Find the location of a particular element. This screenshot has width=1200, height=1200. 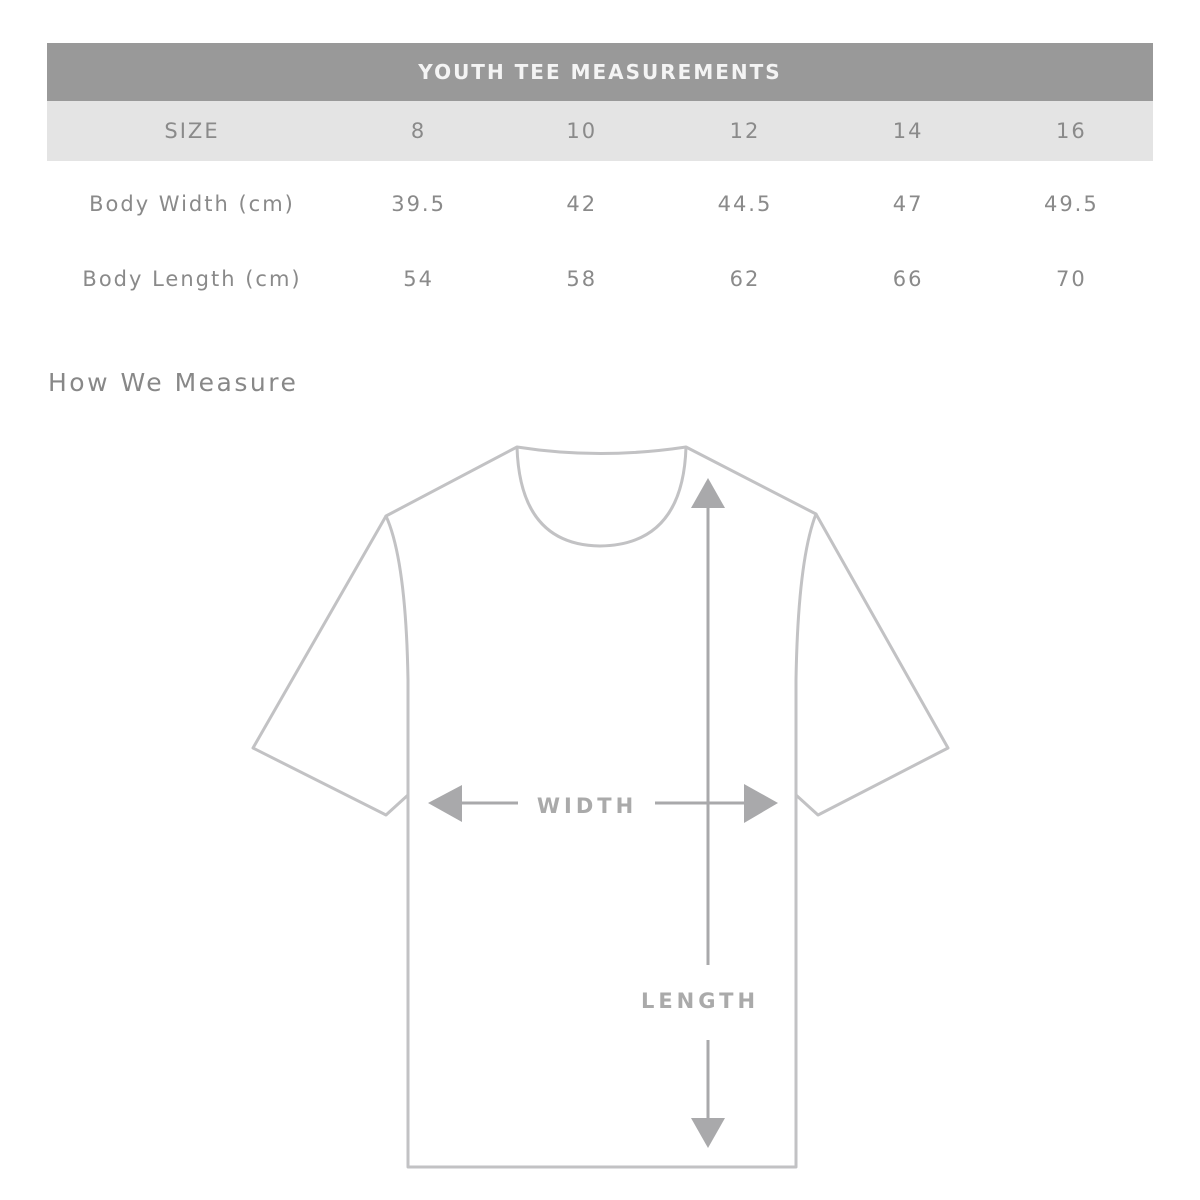

width-arrow is located at coordinates (603, 803).